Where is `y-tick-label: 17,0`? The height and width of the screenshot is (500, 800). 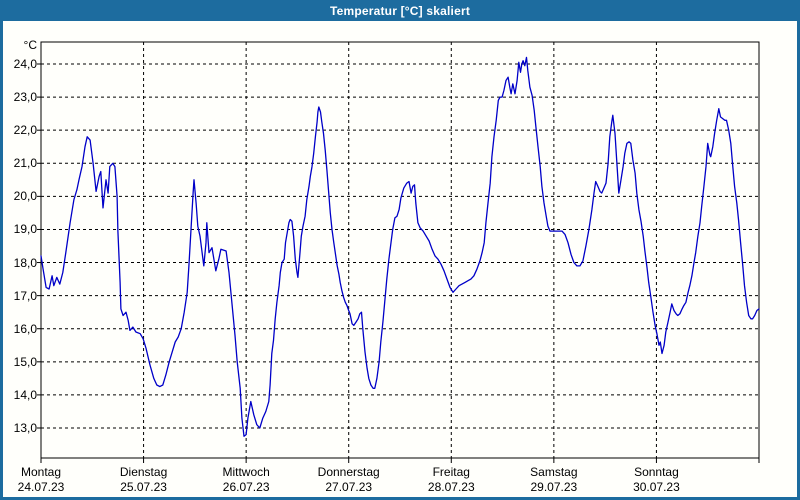 y-tick-label: 17,0 is located at coordinates (25, 295).